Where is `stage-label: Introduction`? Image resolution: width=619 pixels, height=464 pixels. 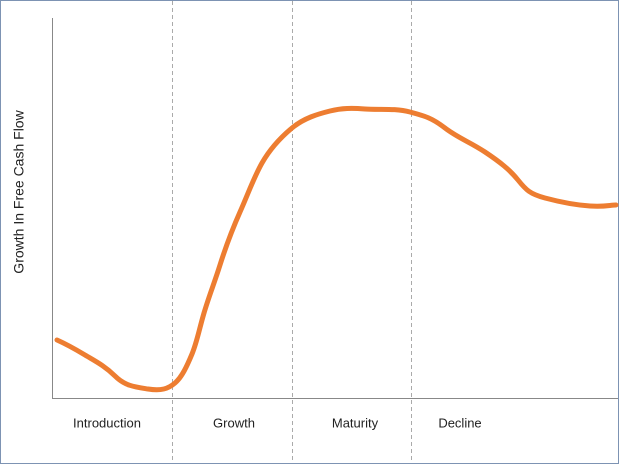 stage-label: Introduction is located at coordinates (107, 422).